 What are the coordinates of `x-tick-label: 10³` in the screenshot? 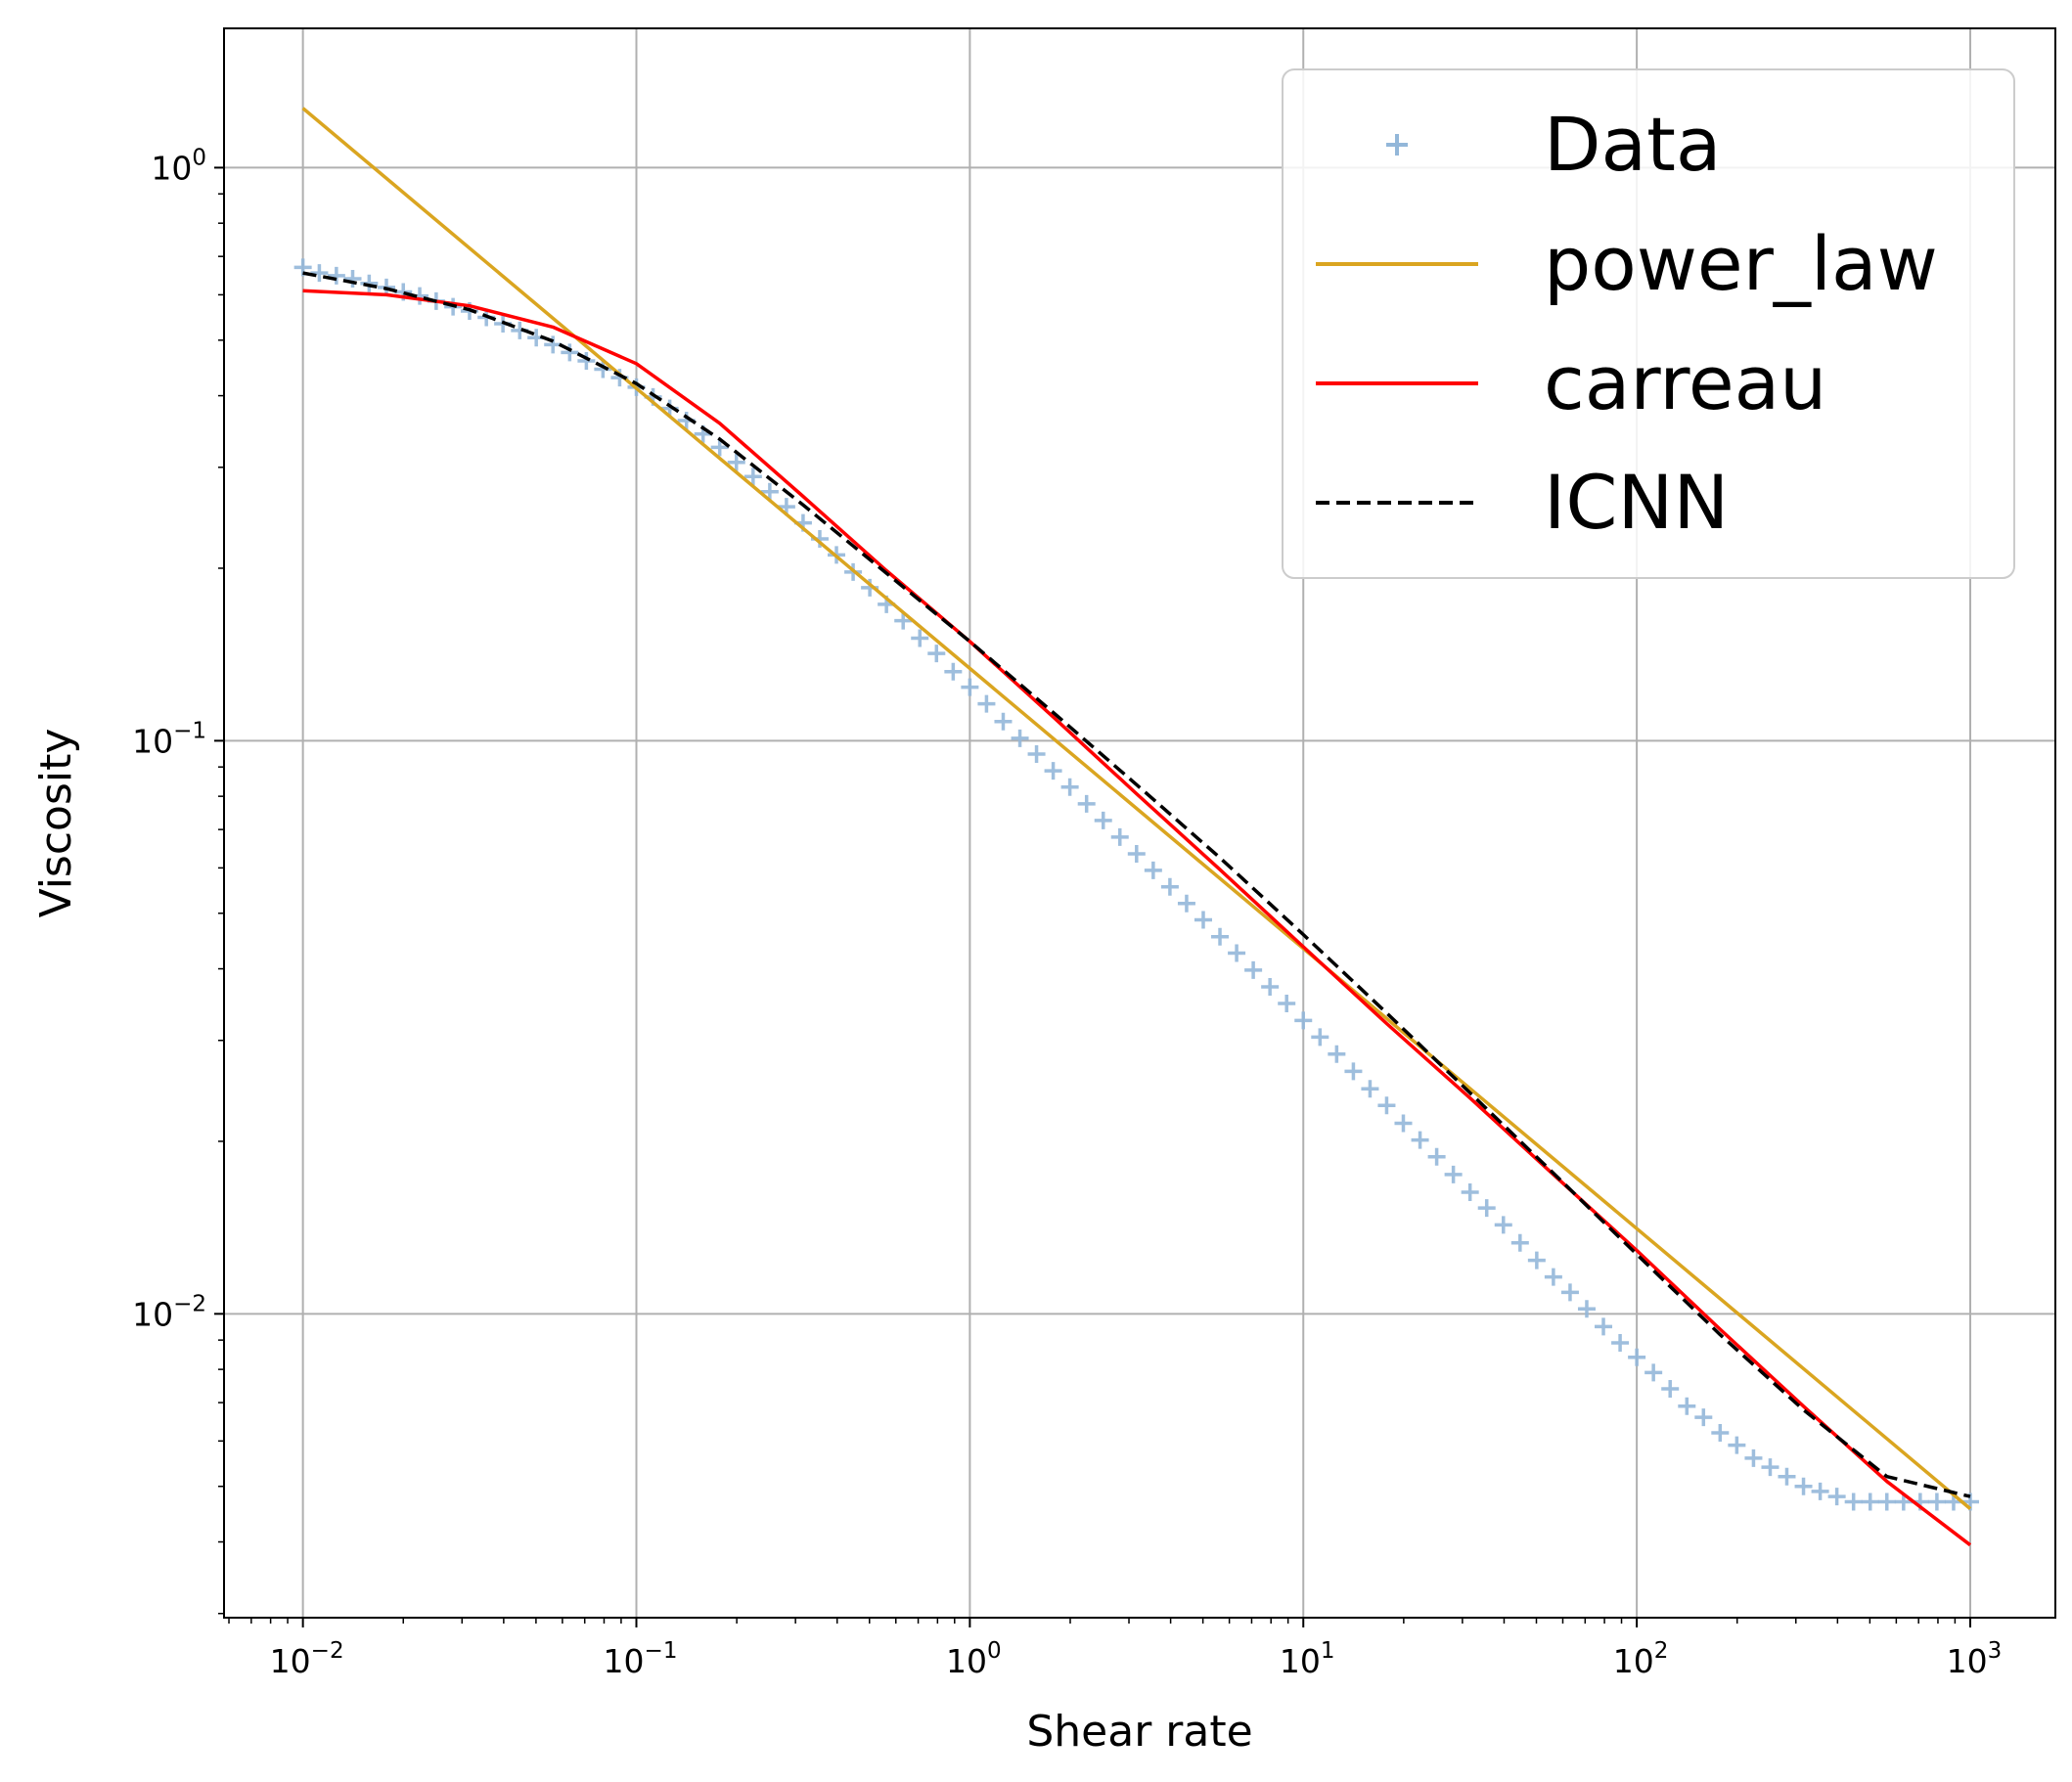 It's located at (1975, 1659).